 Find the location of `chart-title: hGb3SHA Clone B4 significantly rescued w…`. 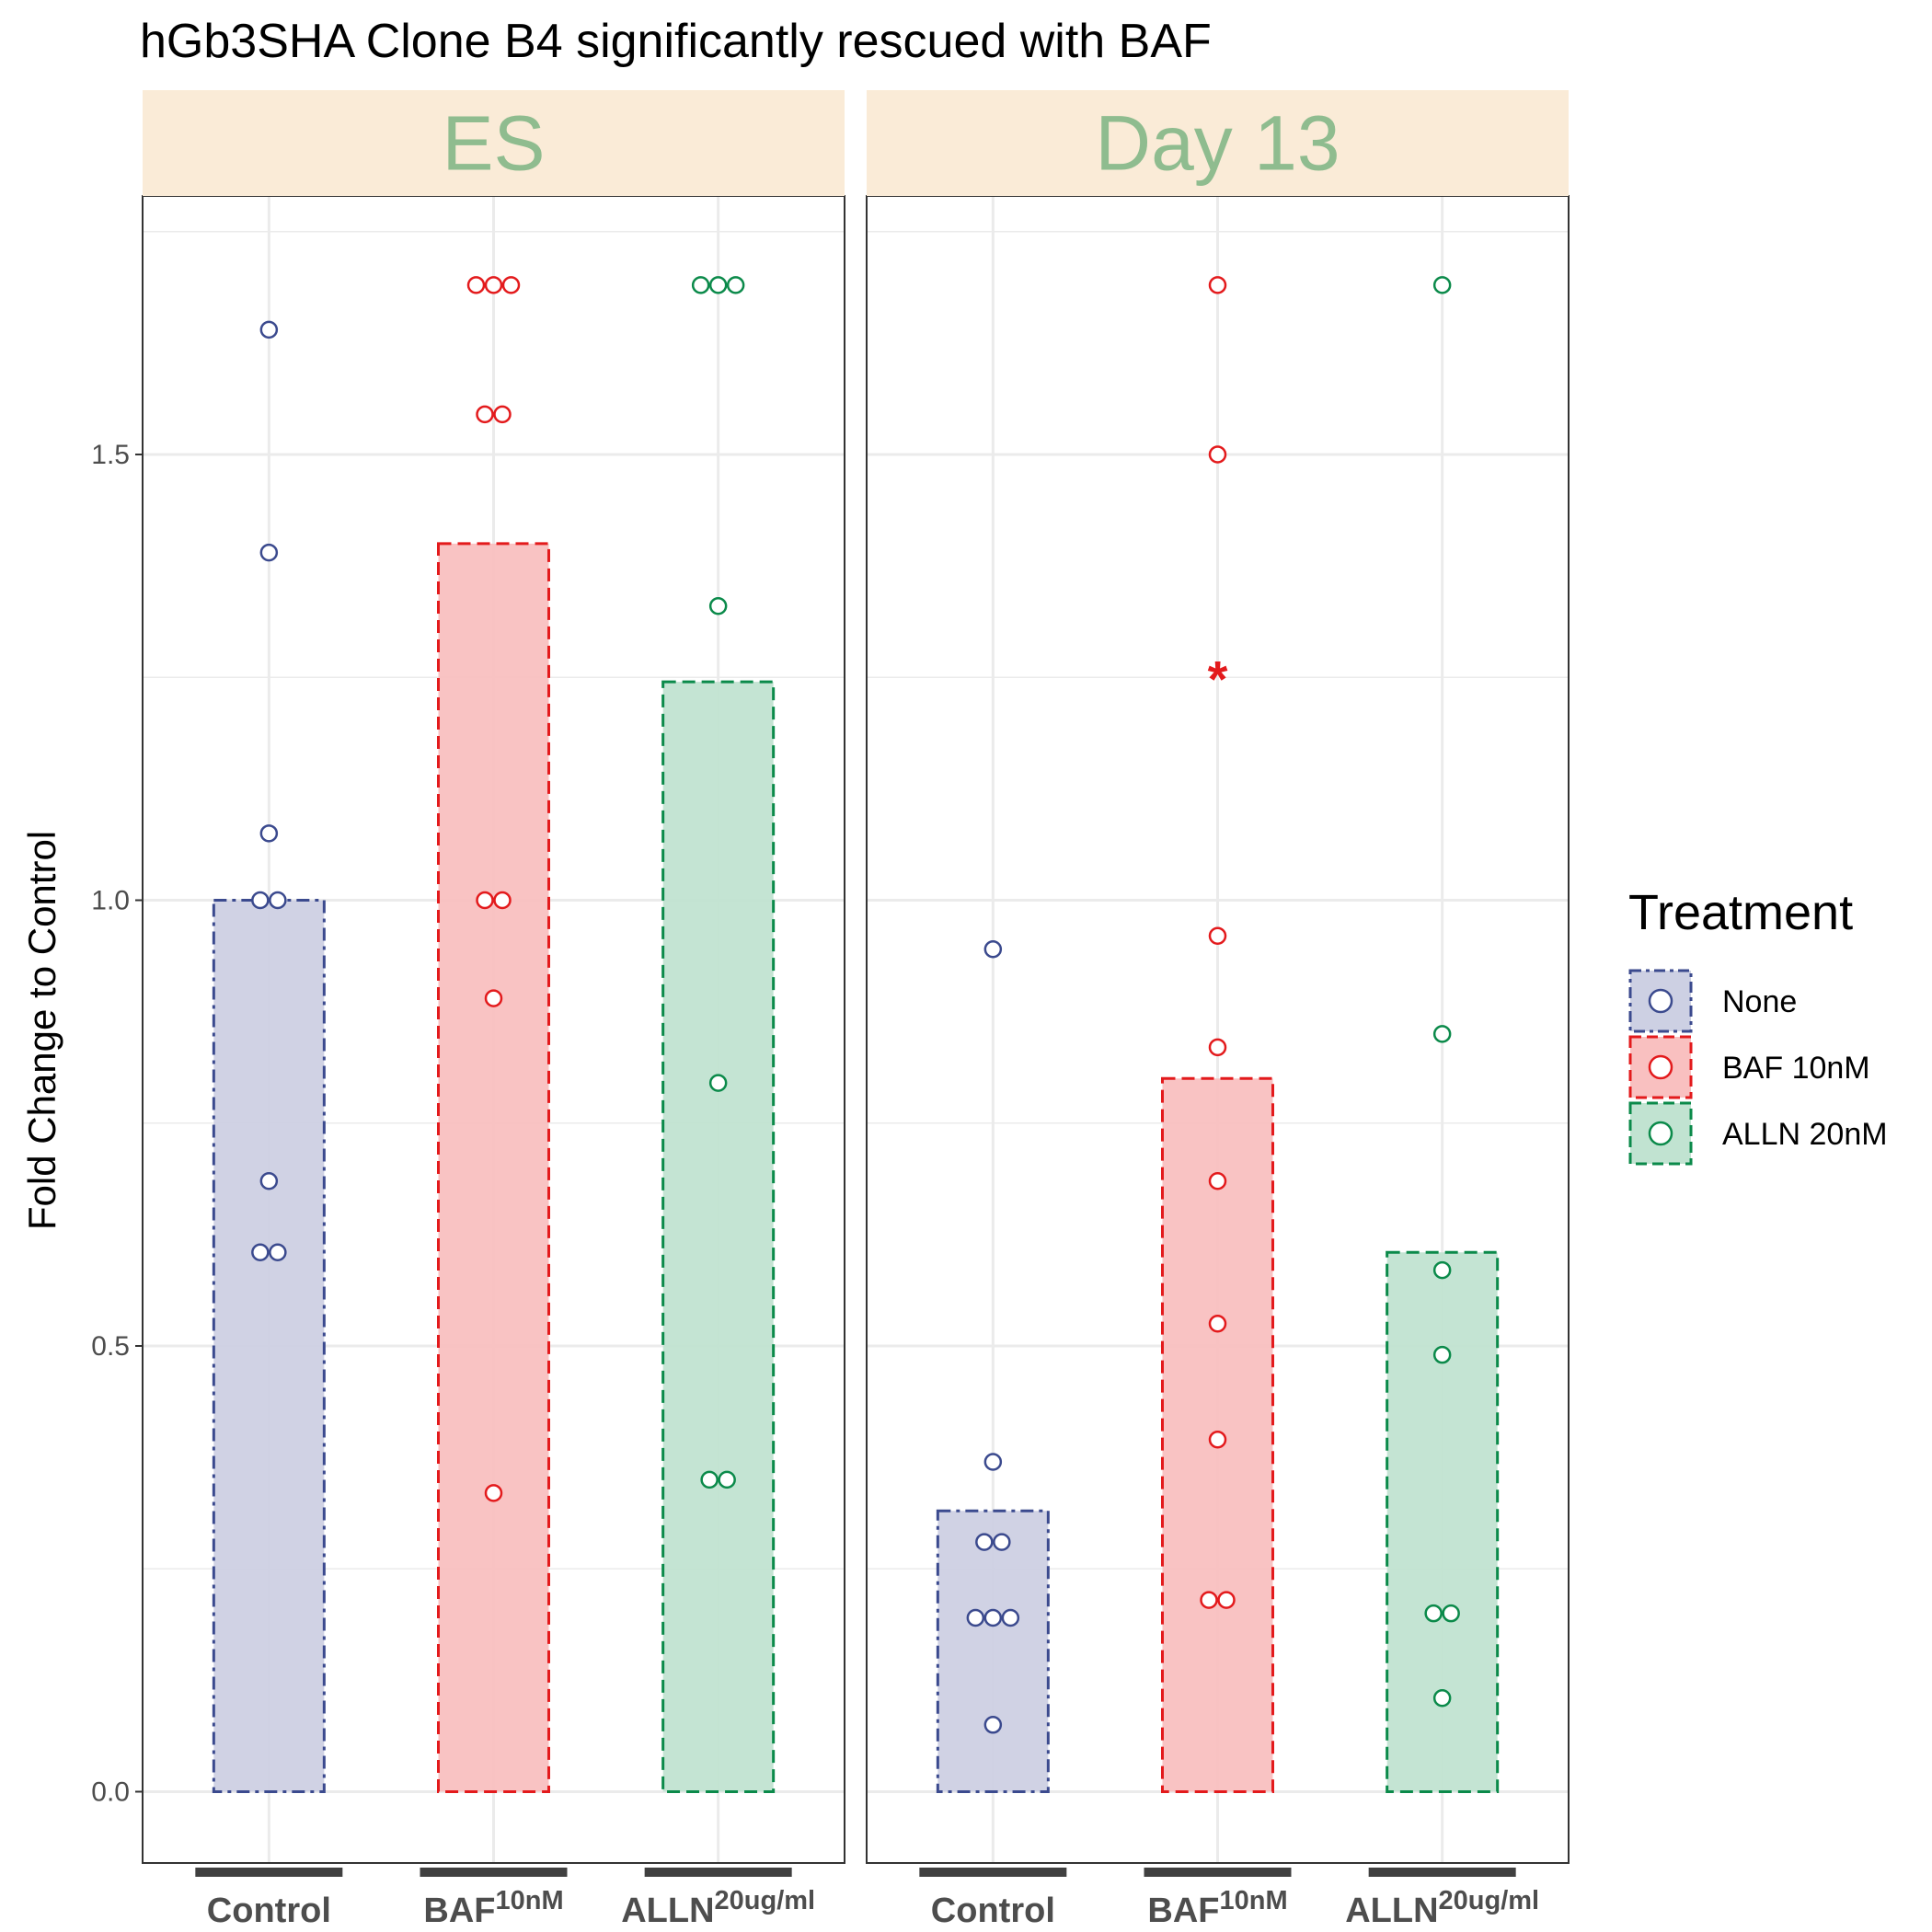

chart-title: hGb3SHA Clone B4 significantly rescued w… is located at coordinates (676, 41).